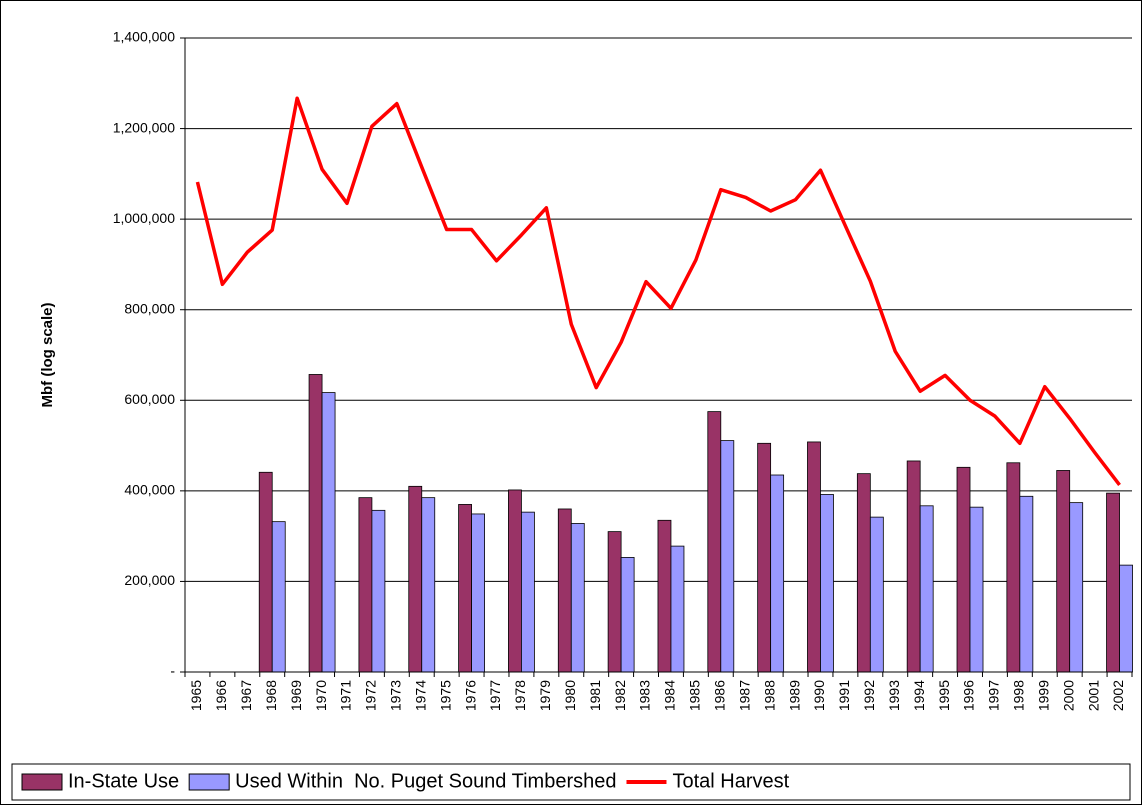 The image size is (1142, 805). I want to click on x-tick-label: 1965, so click(196, 695).